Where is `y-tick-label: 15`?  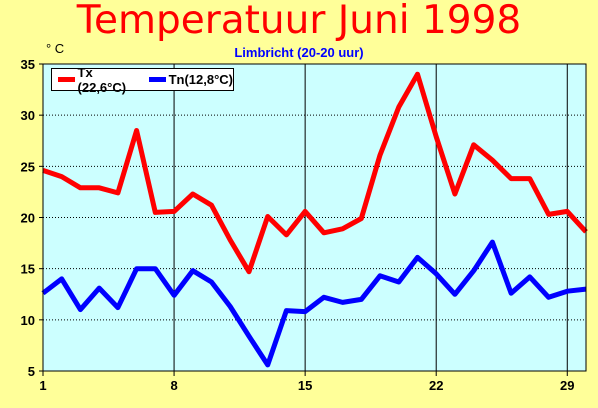 y-tick-label: 15 is located at coordinates (28, 269).